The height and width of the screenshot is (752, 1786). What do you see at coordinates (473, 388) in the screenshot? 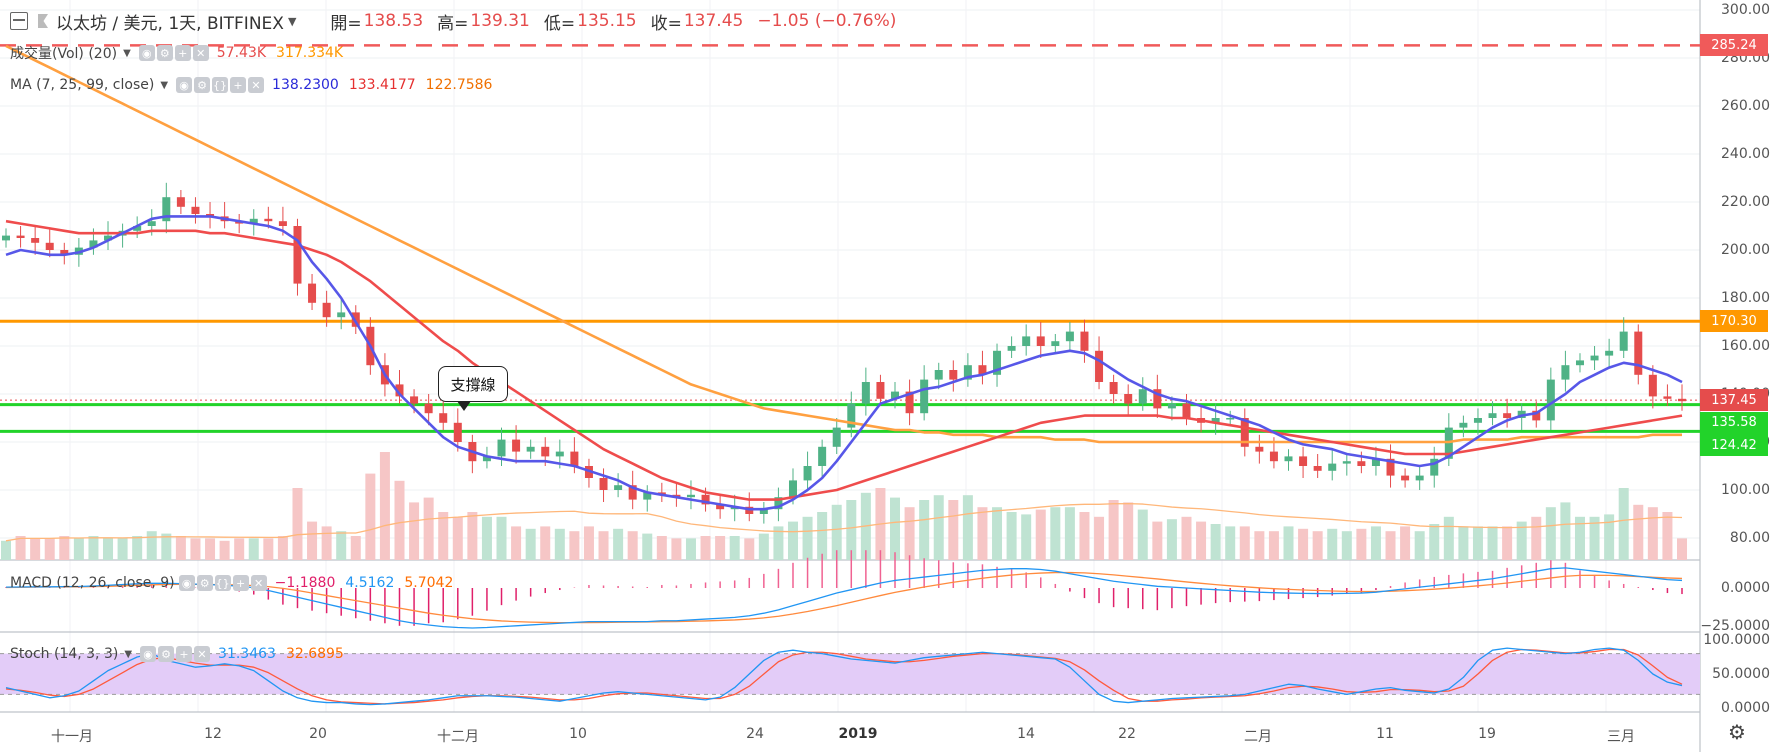
I see `support-line-callout: 支撐線` at bounding box center [473, 388].